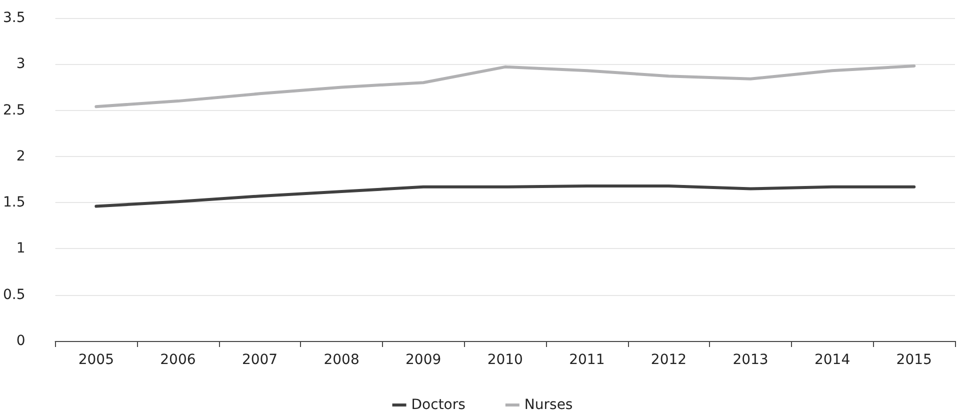 The image size is (965, 419). I want to click on y-tick-label: 0, so click(21, 341).